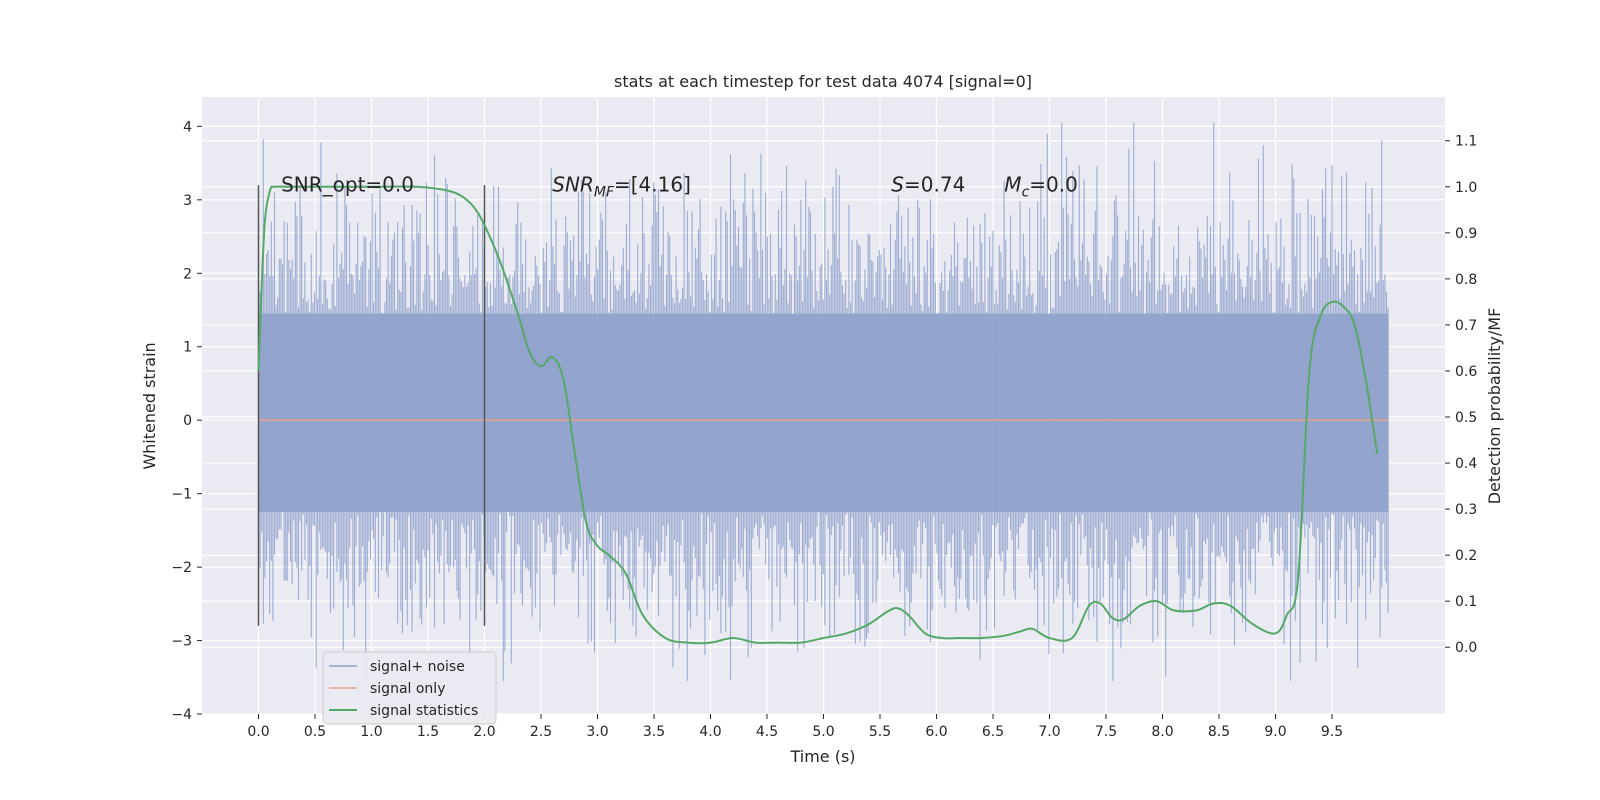 This screenshot has height=800, width=1600. What do you see at coordinates (1466, 326) in the screenshot?
I see `y2-tick-label: 0.7` at bounding box center [1466, 326].